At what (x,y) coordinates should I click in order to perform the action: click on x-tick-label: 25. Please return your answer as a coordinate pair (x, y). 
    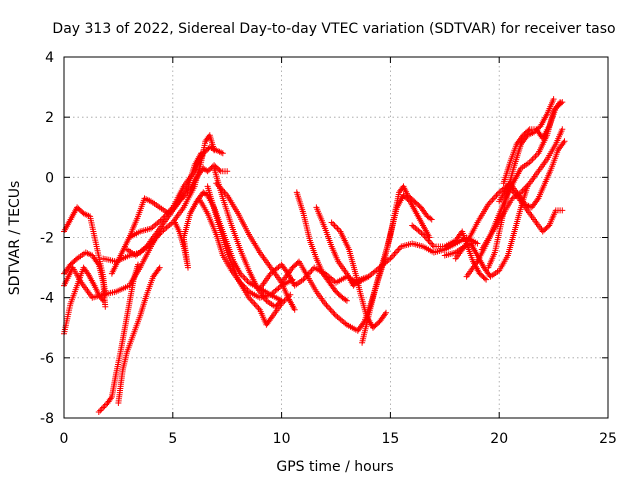
    Looking at the image, I should click on (608, 439).